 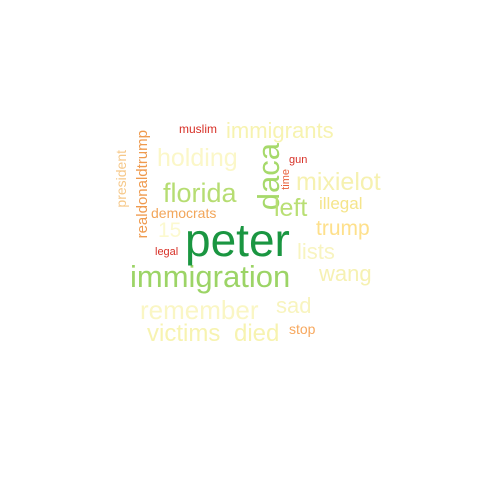 What do you see at coordinates (167, 252) in the screenshot?
I see `word-legal: legal` at bounding box center [167, 252].